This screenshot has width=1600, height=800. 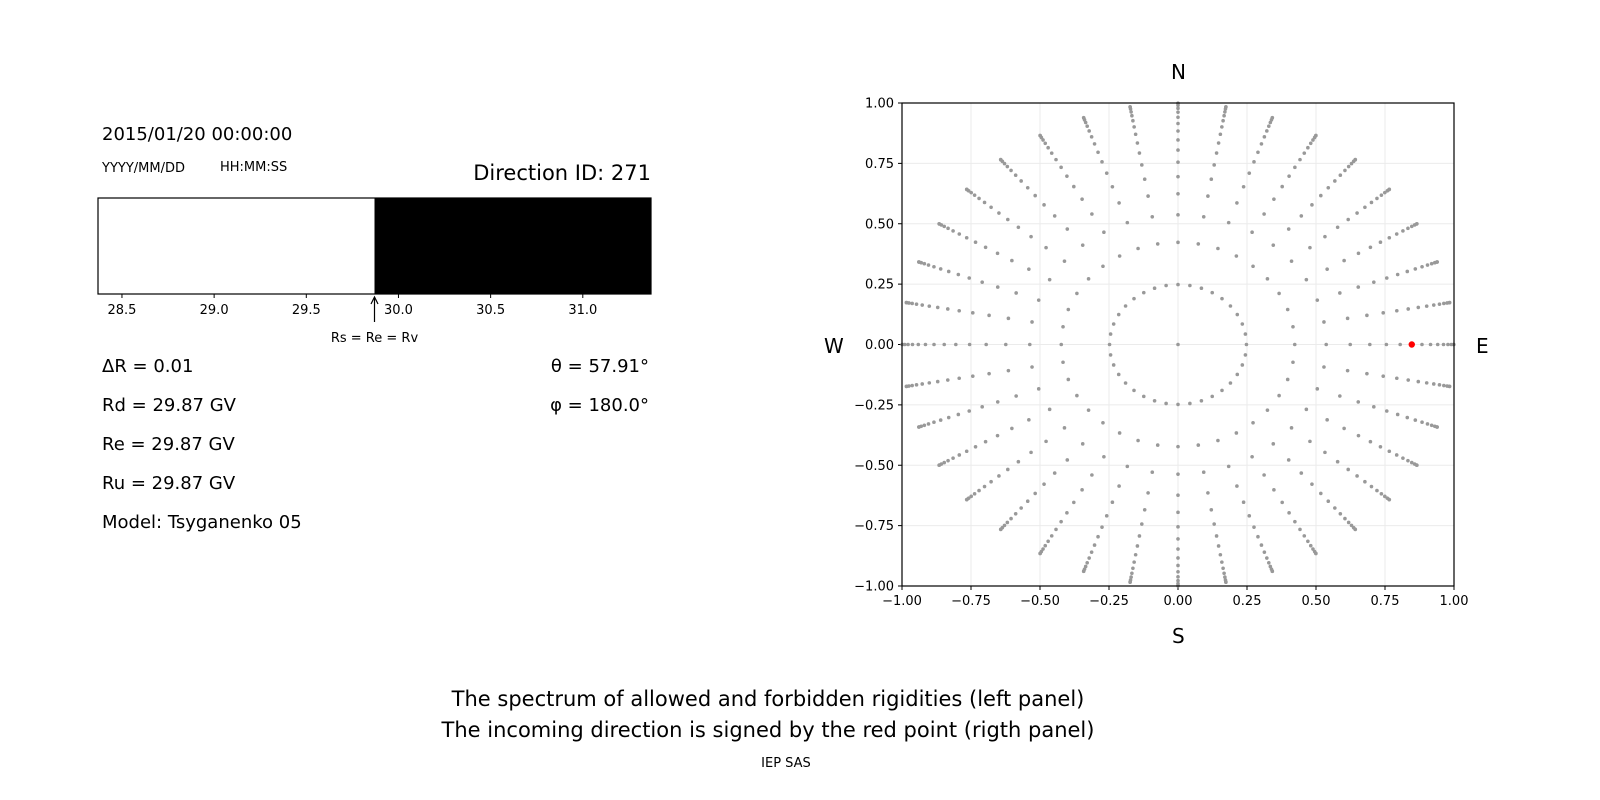 What do you see at coordinates (143, 168) in the screenshot?
I see `date-format-label: YYYY/MM/DD` at bounding box center [143, 168].